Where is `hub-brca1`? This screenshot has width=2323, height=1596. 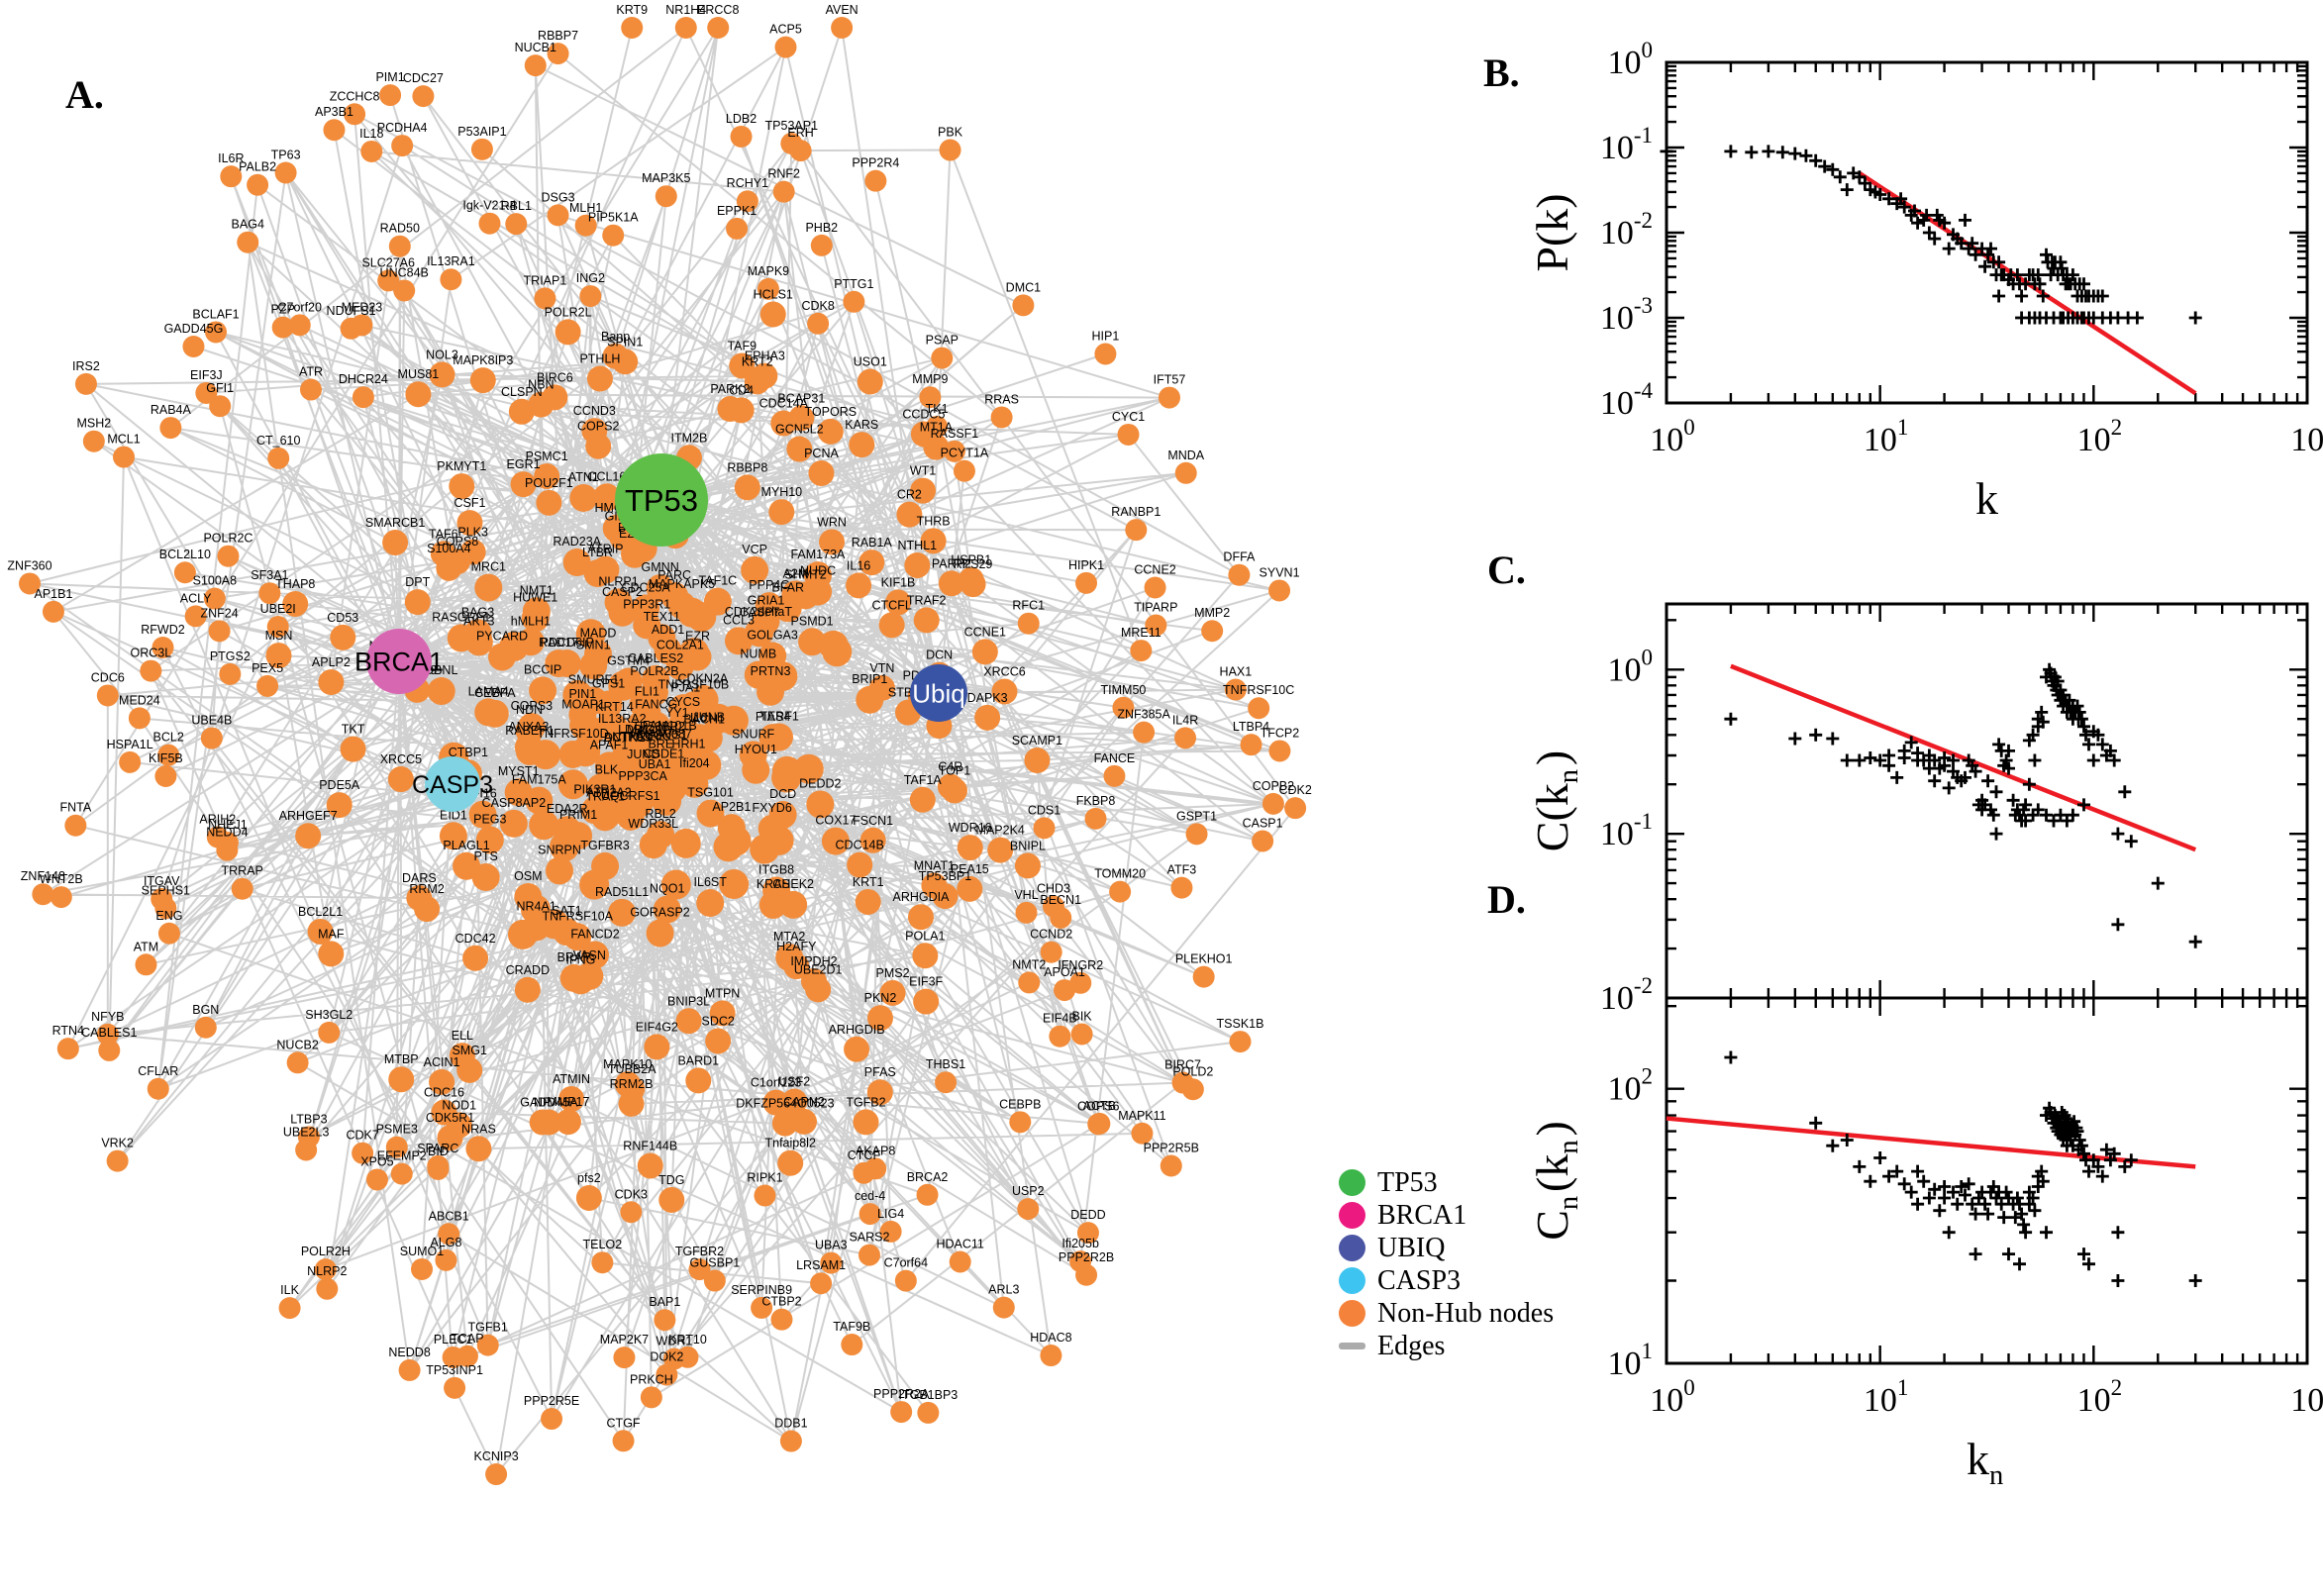
hub-brca1 is located at coordinates (399, 661).